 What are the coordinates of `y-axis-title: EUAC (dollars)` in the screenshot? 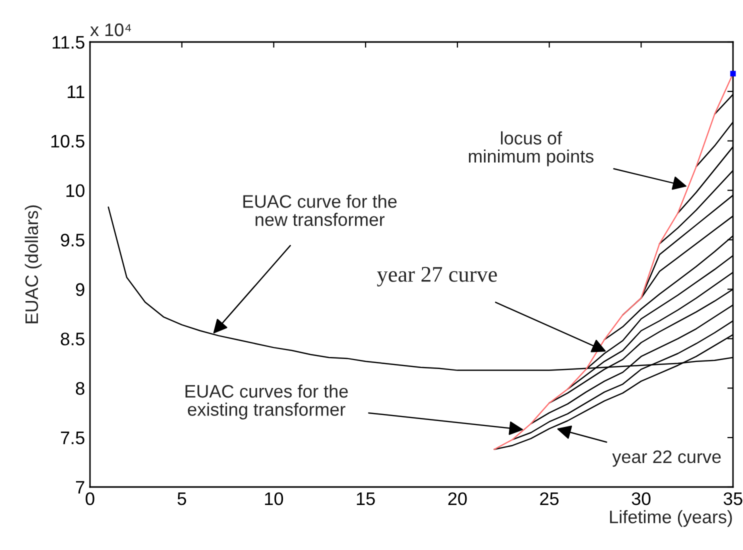 It's located at (33, 264).